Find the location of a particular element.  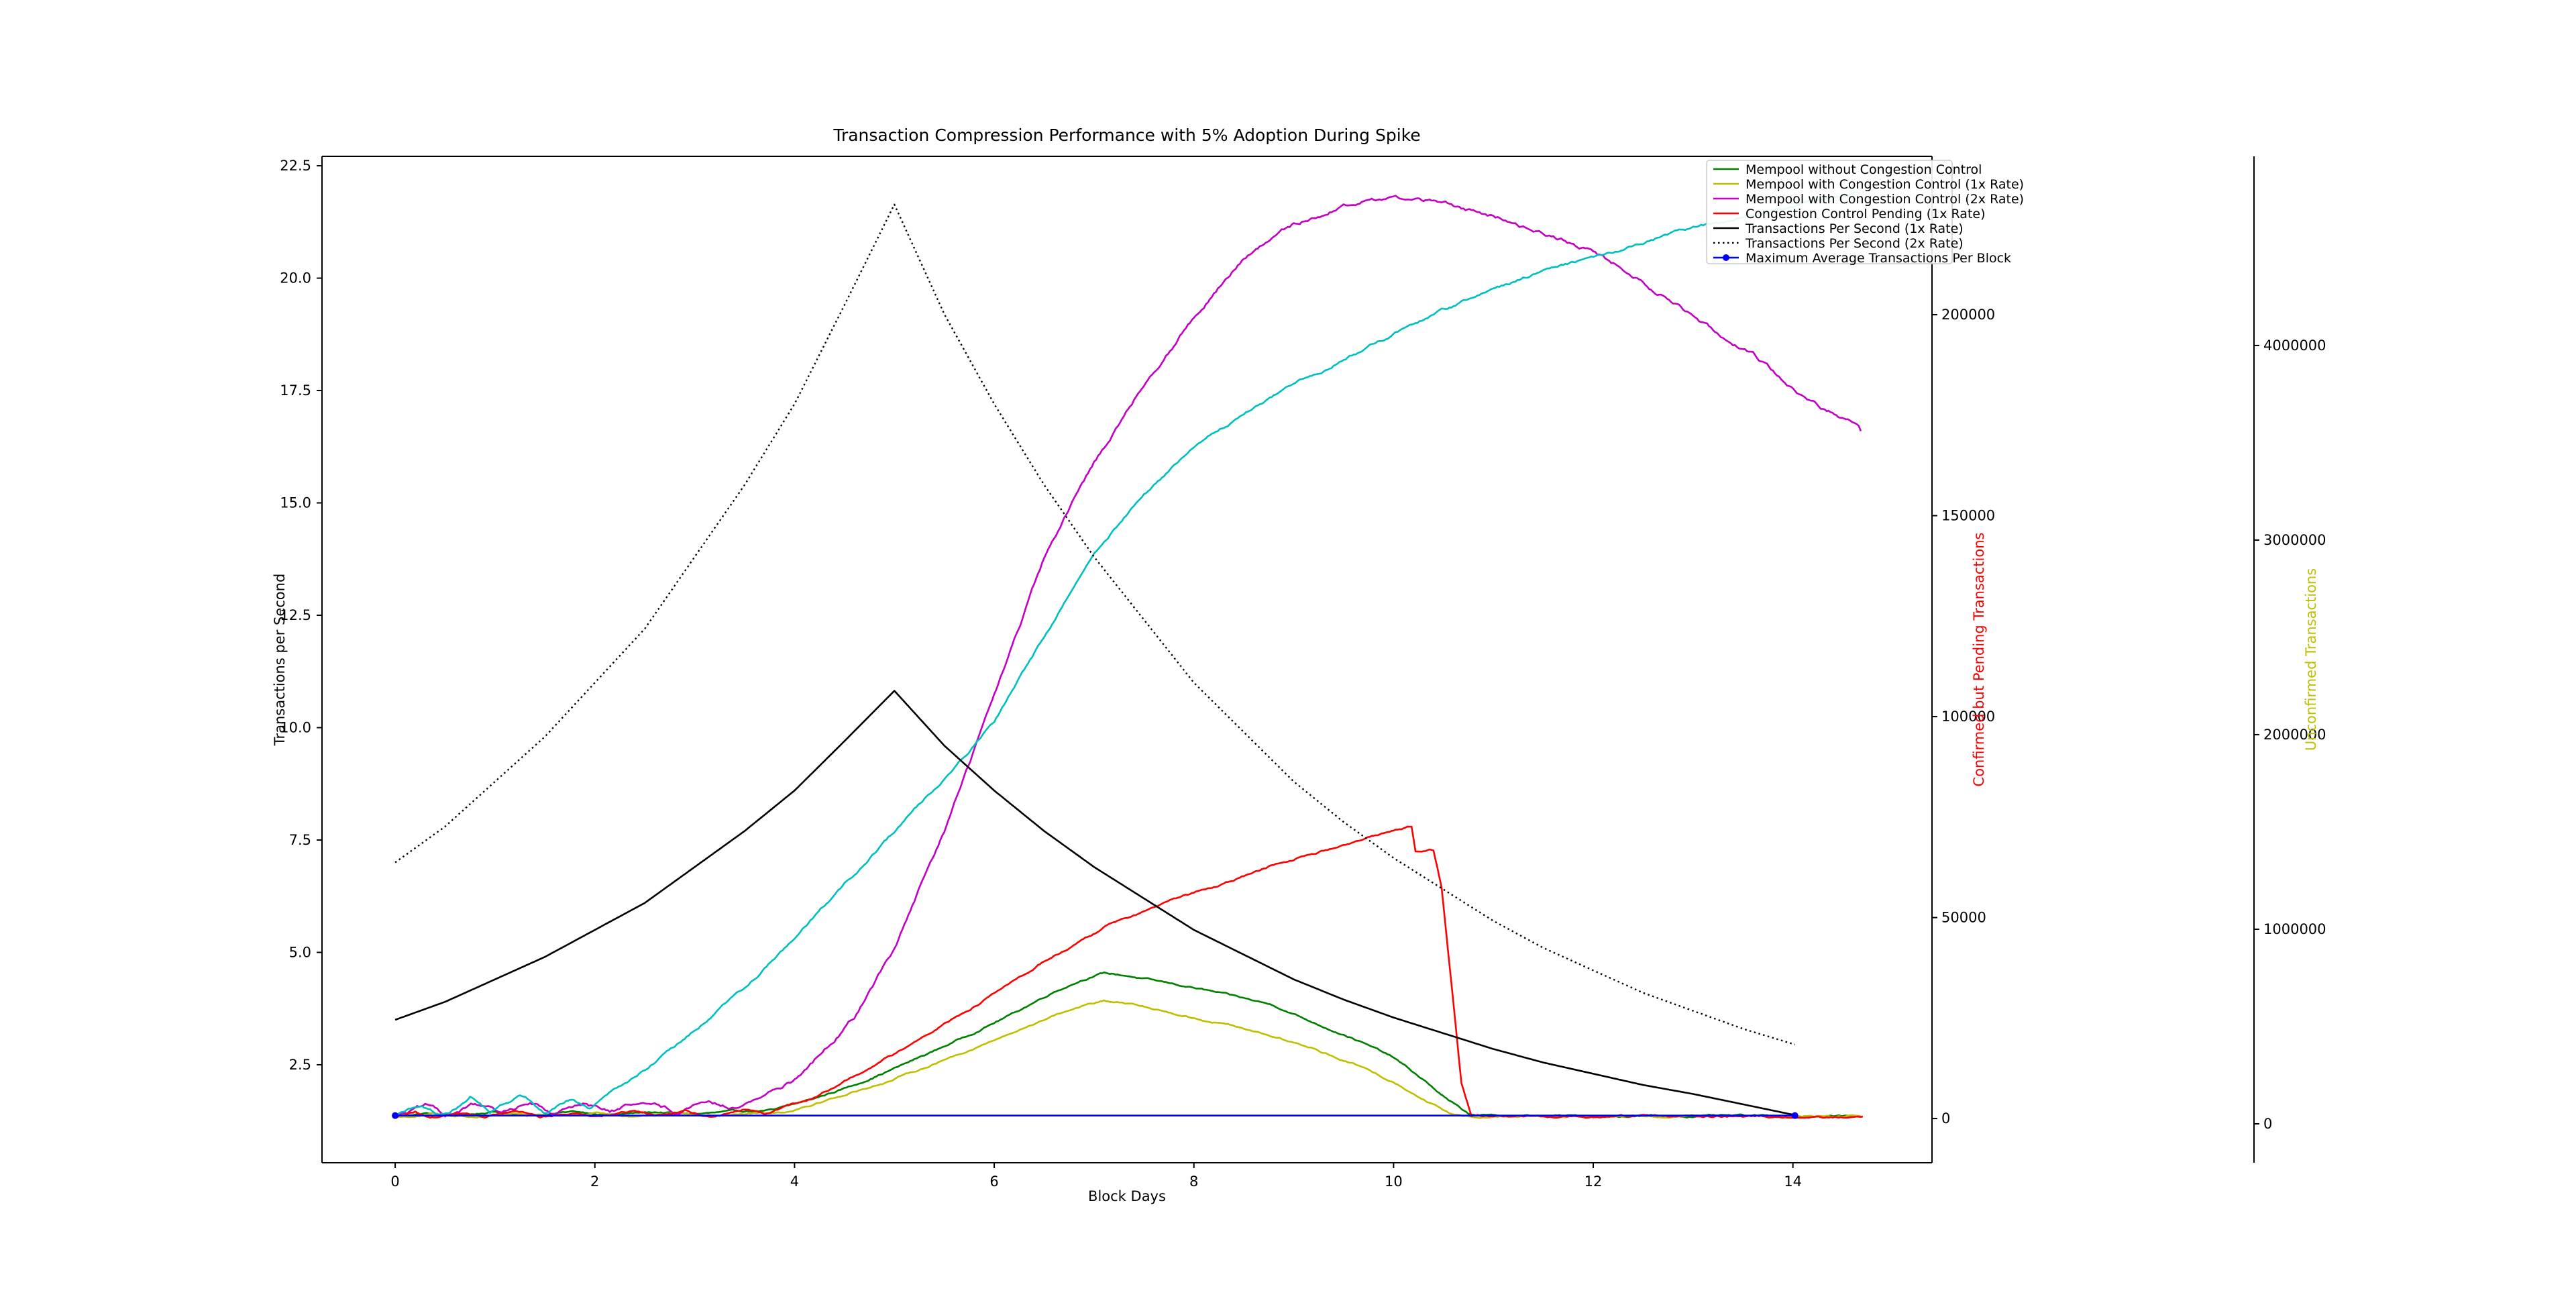

x-tick-label: 0 is located at coordinates (394, 1181).